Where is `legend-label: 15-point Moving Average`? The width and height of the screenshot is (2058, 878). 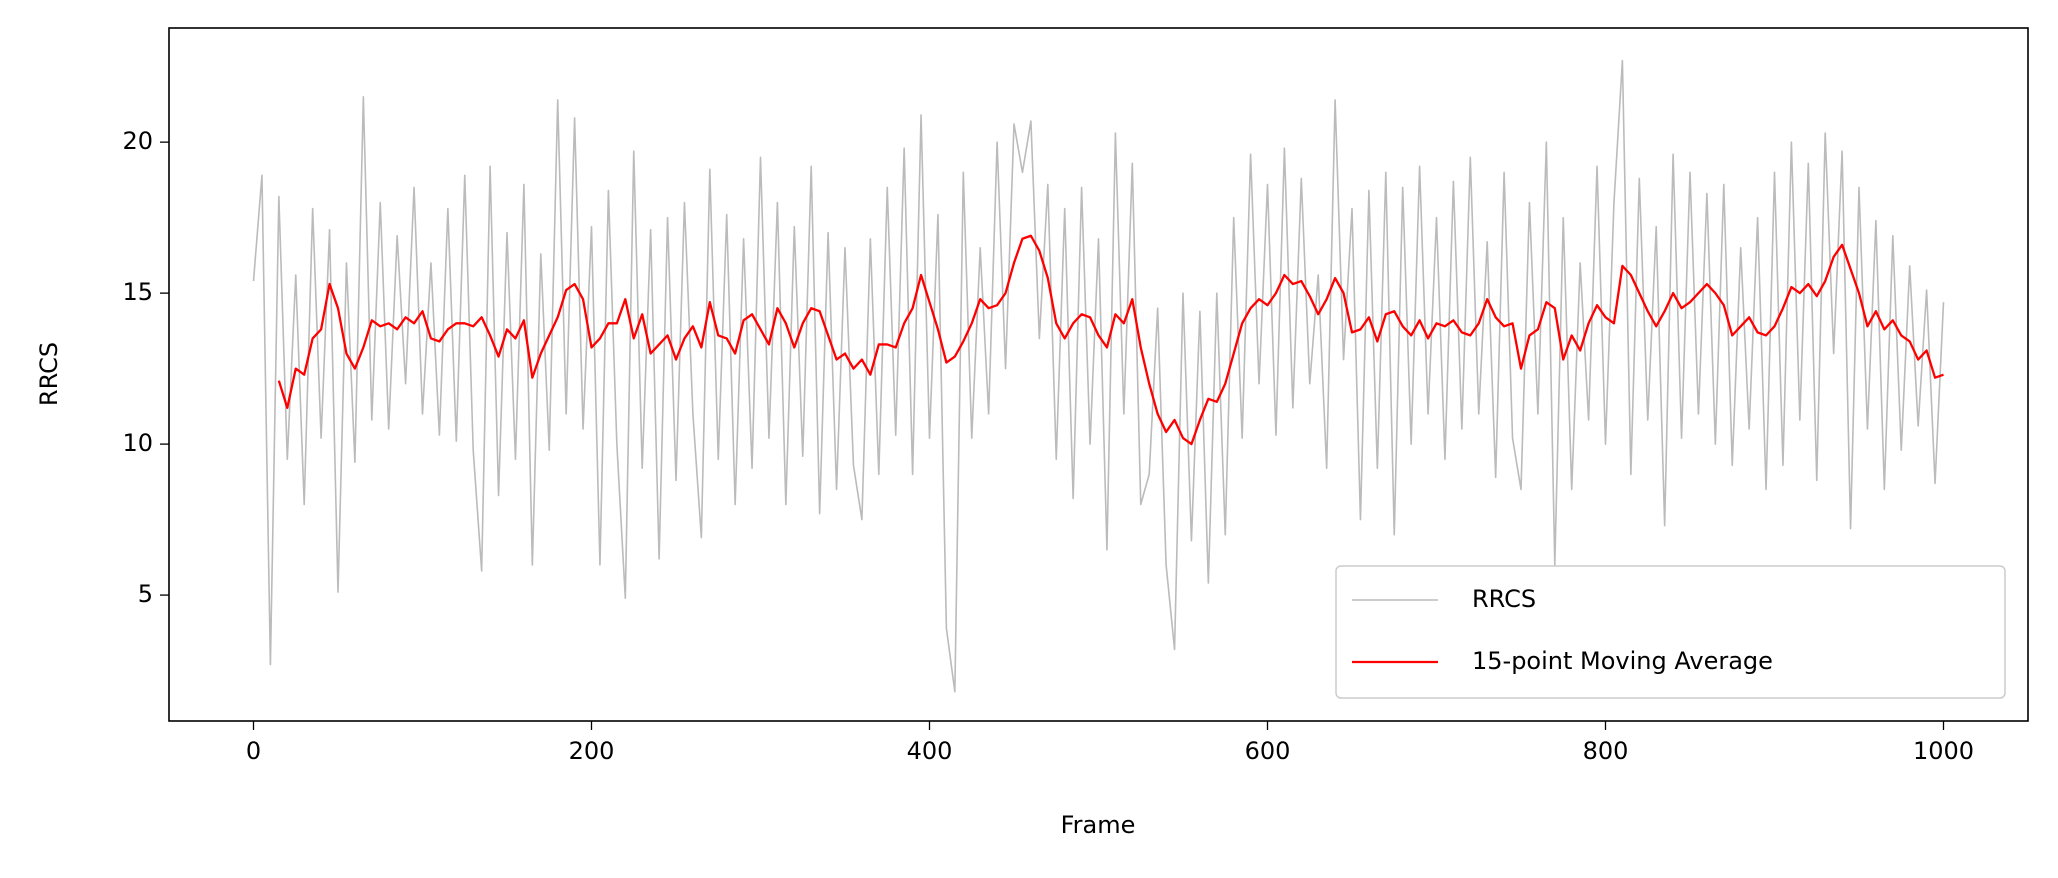 legend-label: 15-point Moving Average is located at coordinates (1622, 661).